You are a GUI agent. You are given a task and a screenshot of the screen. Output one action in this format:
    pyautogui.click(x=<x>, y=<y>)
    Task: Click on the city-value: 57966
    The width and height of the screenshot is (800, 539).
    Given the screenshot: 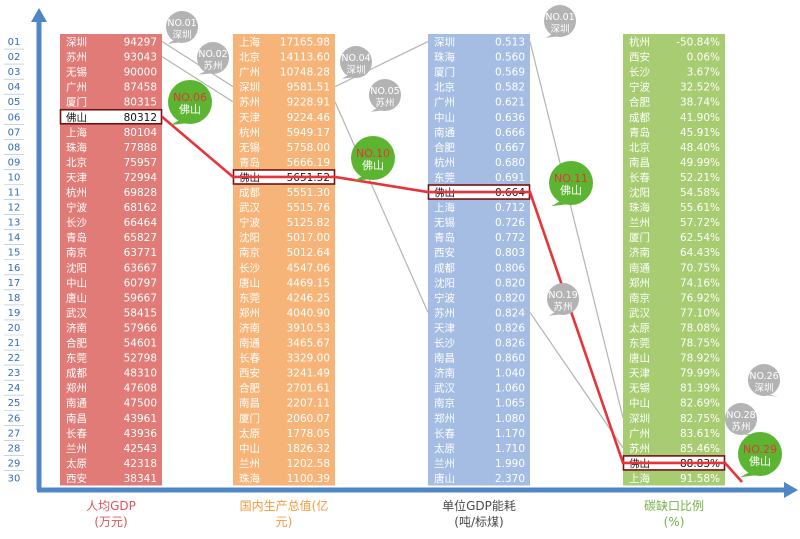 What is the action you would take?
    pyautogui.click(x=141, y=328)
    